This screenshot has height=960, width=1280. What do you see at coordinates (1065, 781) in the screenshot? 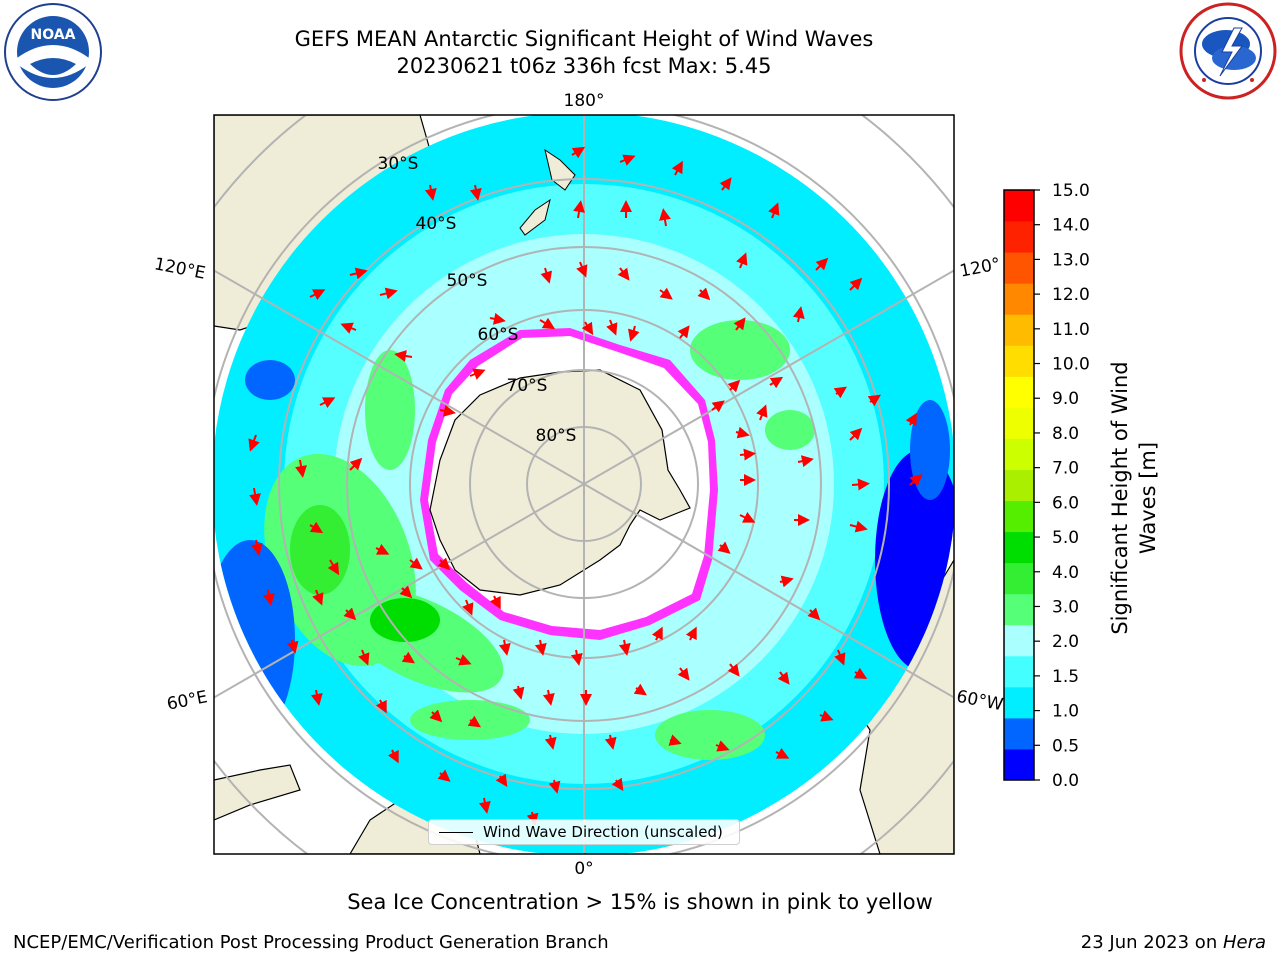
I see `colorbar-tick-label: 0.0` at bounding box center [1065, 781].